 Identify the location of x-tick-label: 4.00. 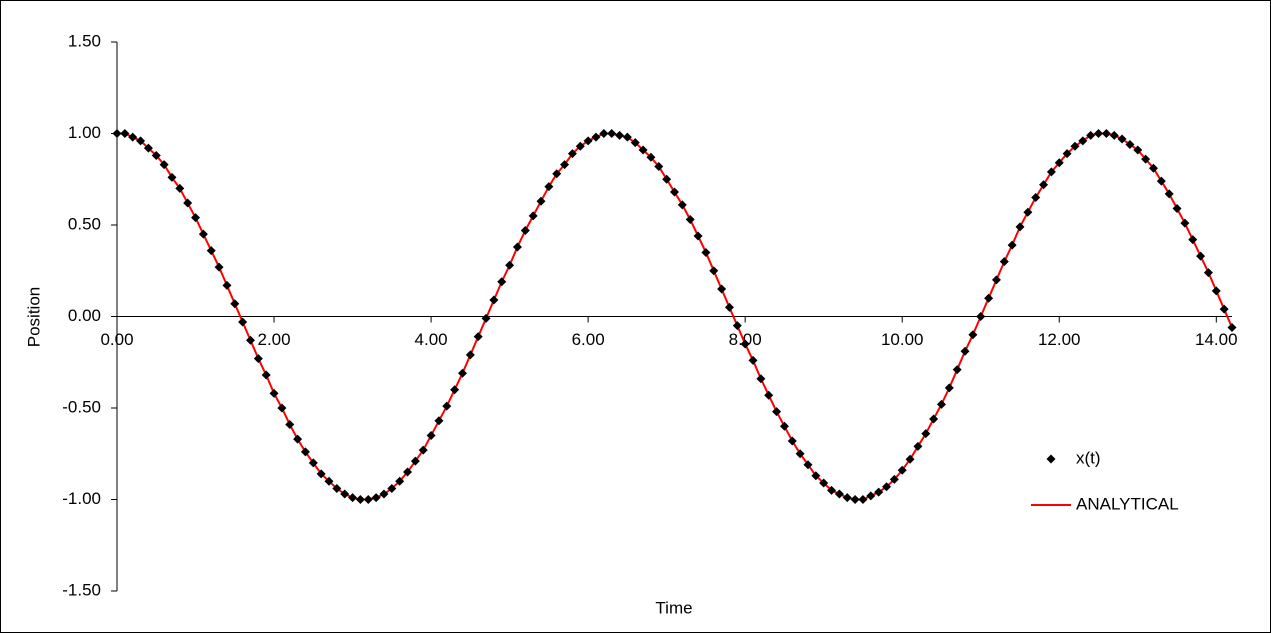
(431, 339).